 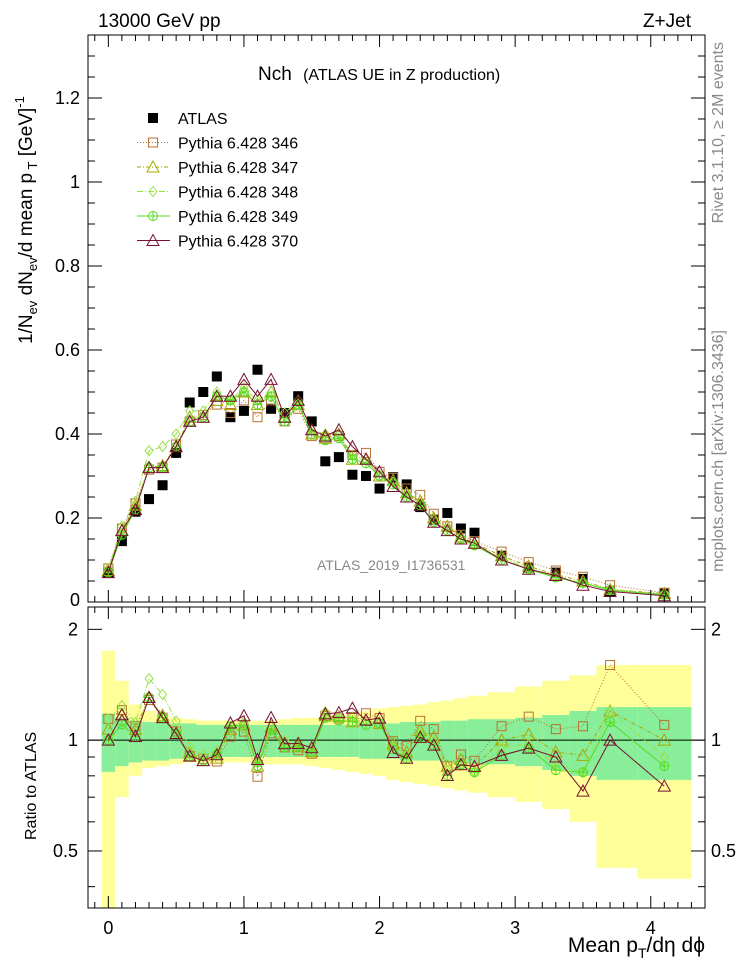 I want to click on y-axis-label: 1/Nev dNev/d mean p T [GeV]-1, so click(x=26, y=220).